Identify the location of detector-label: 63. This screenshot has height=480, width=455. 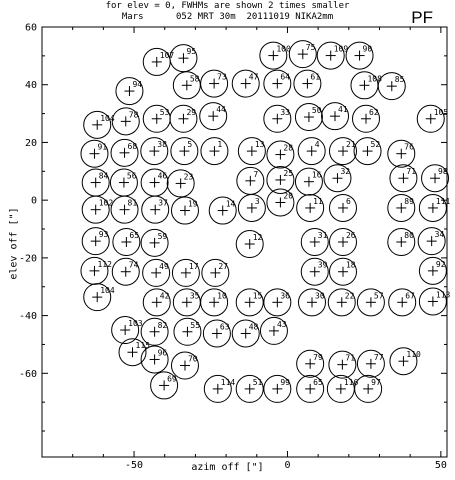
(225, 326).